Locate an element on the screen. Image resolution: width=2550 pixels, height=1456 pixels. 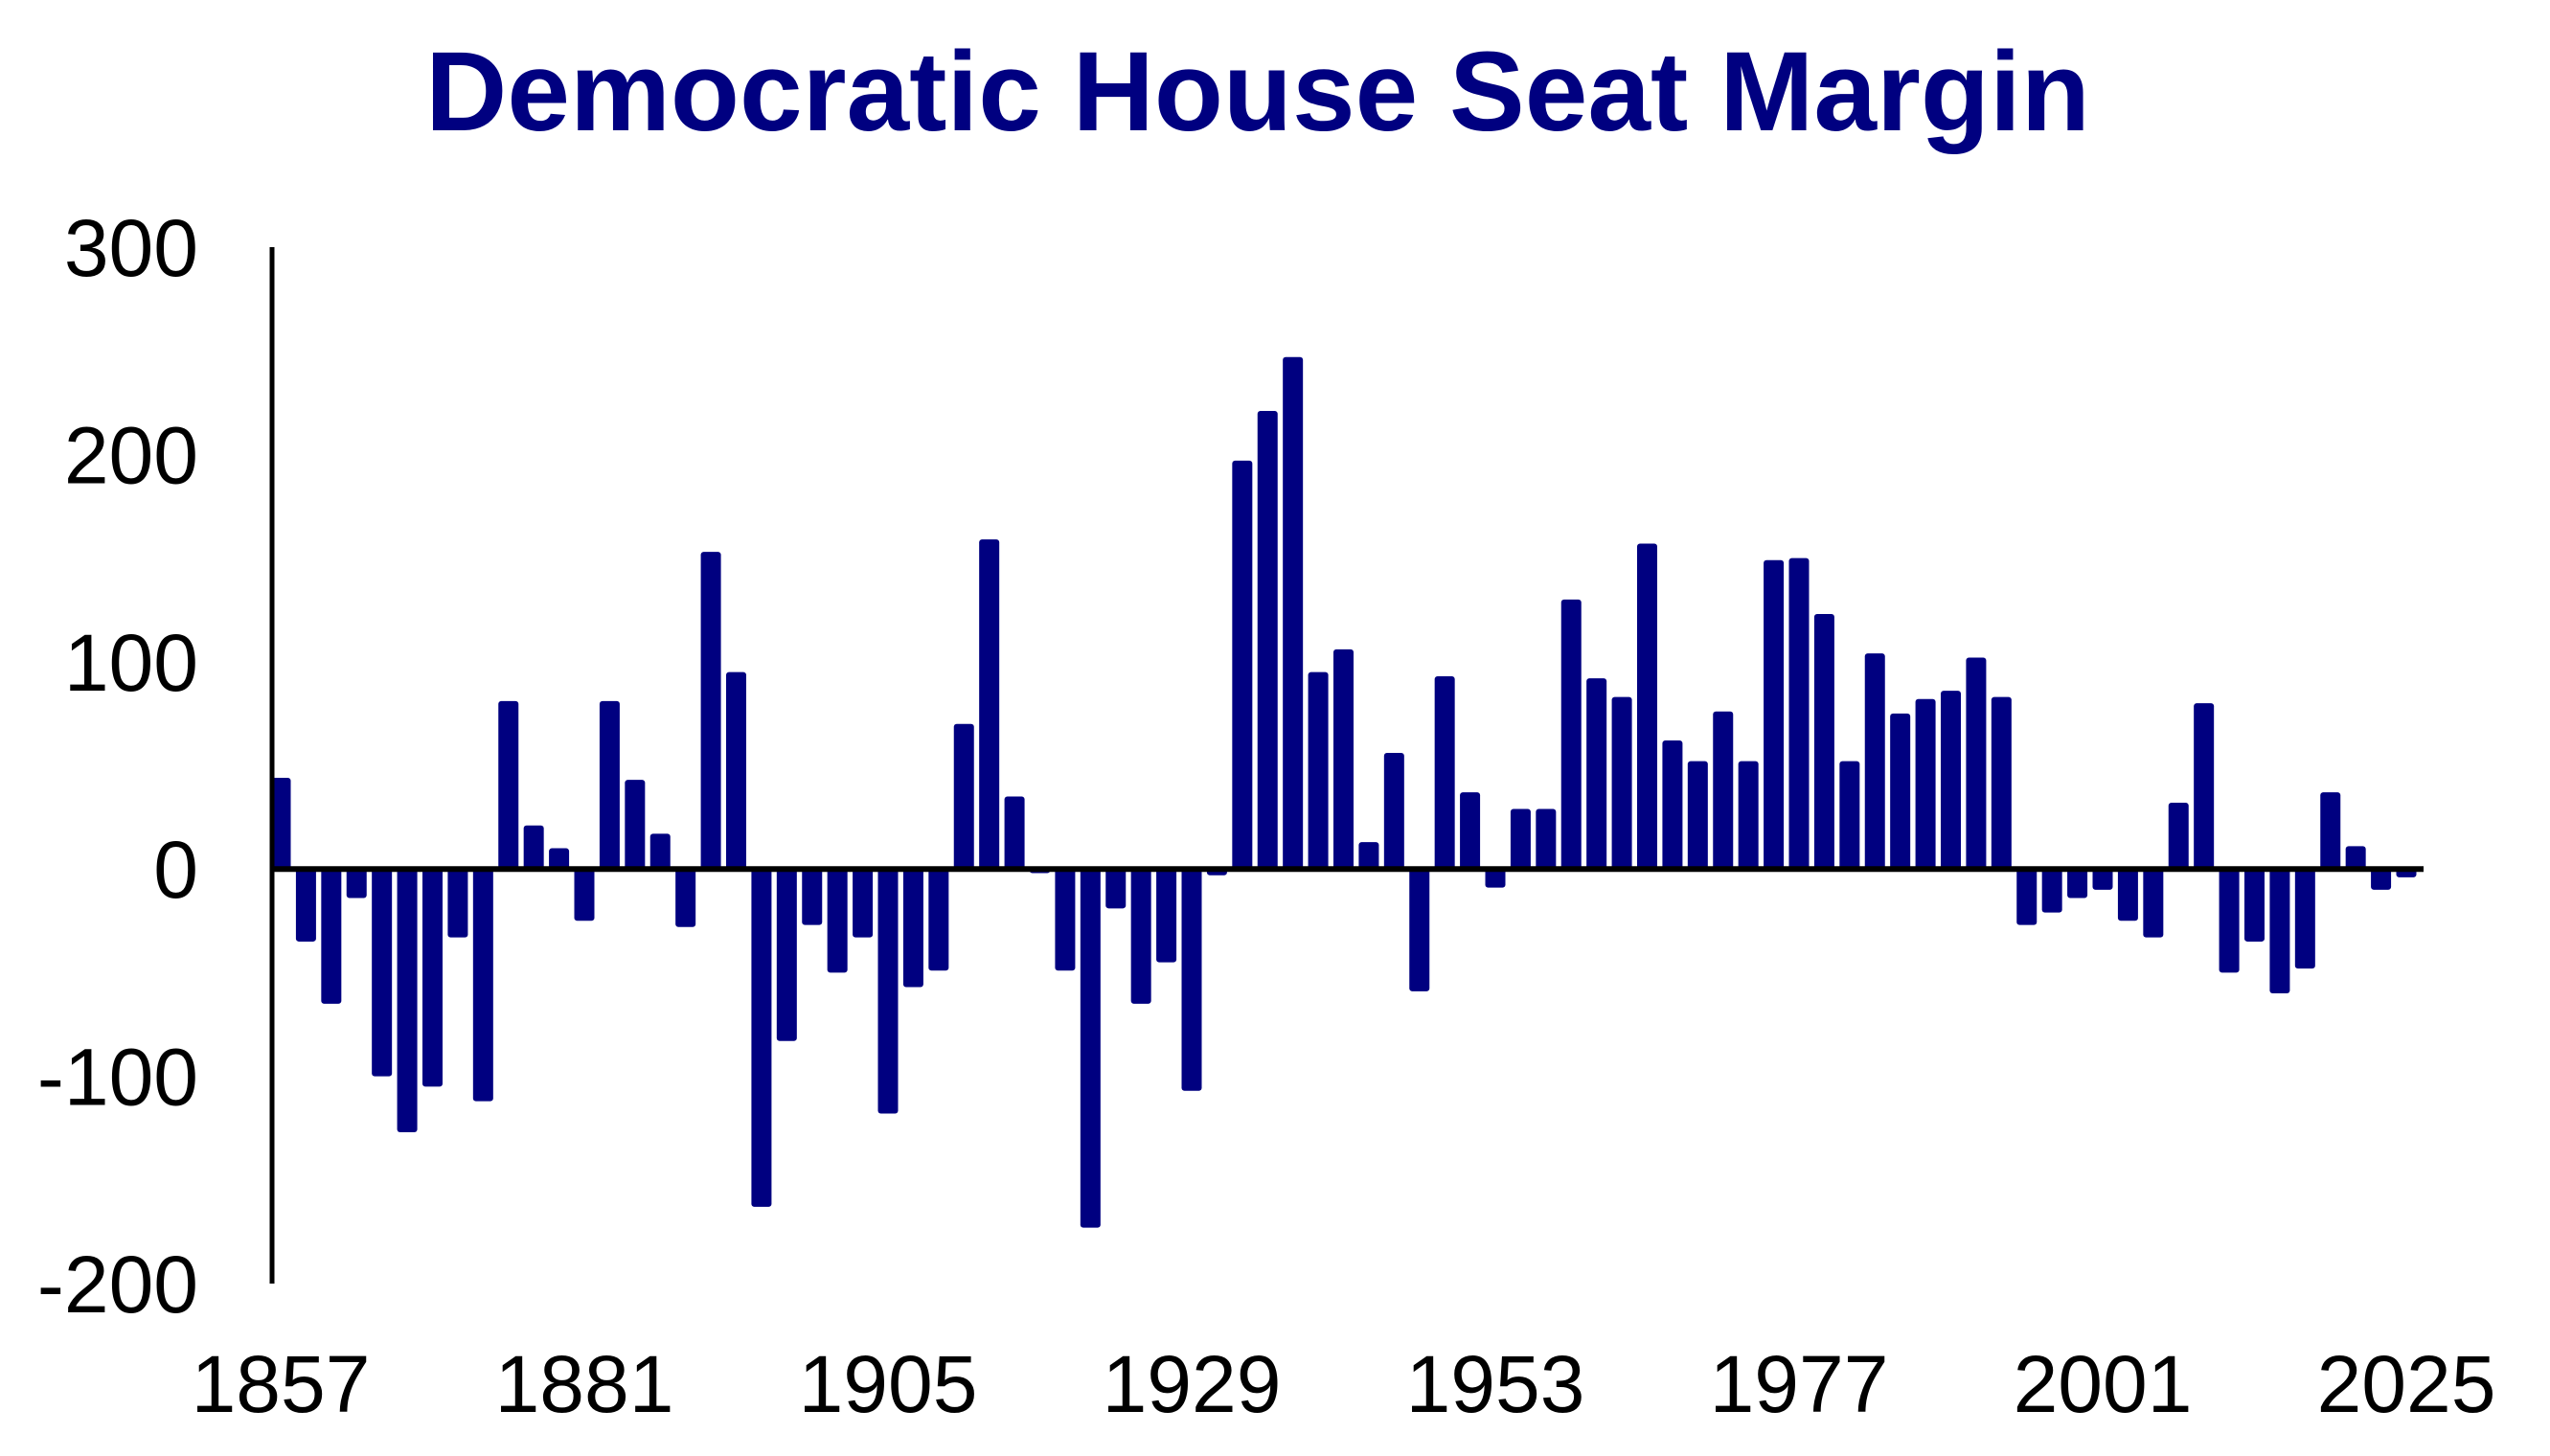
bar-2021 is located at coordinates (2355, 858).